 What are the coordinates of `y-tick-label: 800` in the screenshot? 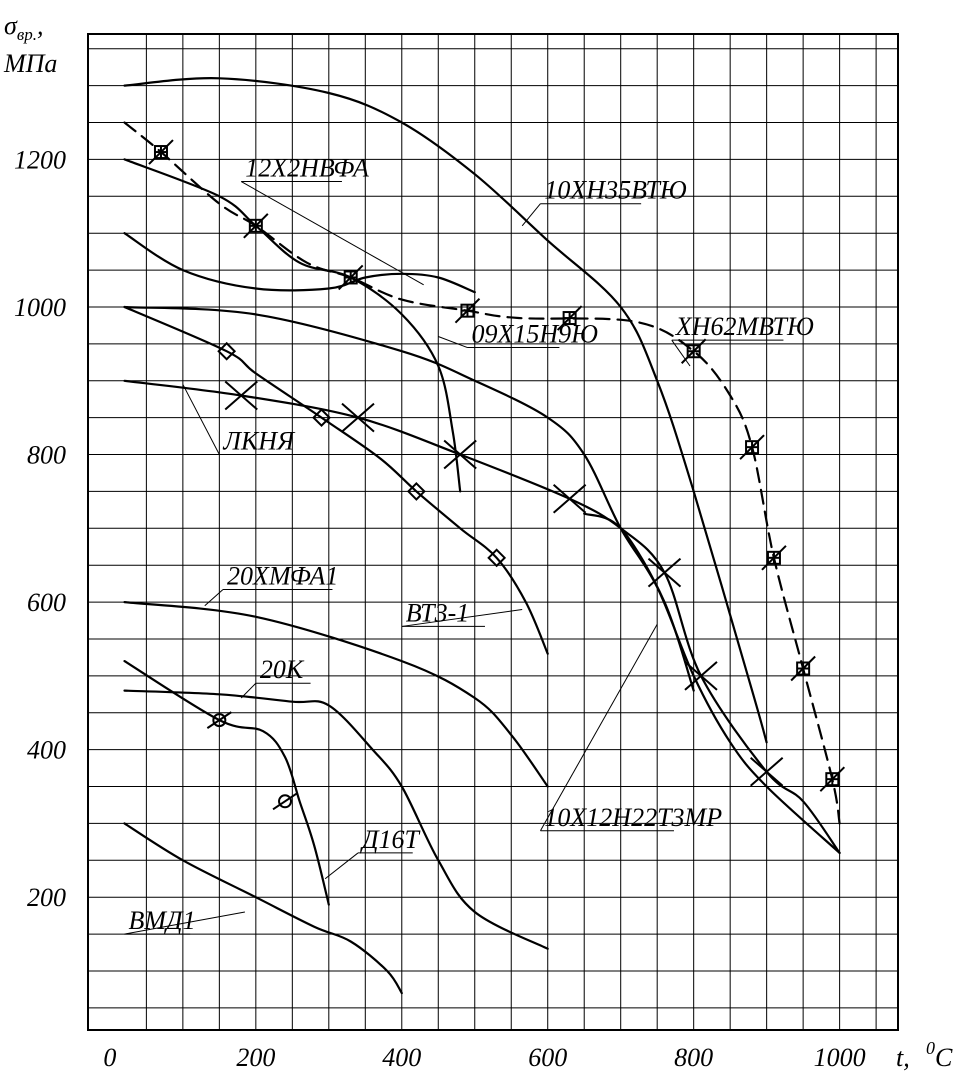 It's located at (46, 455).